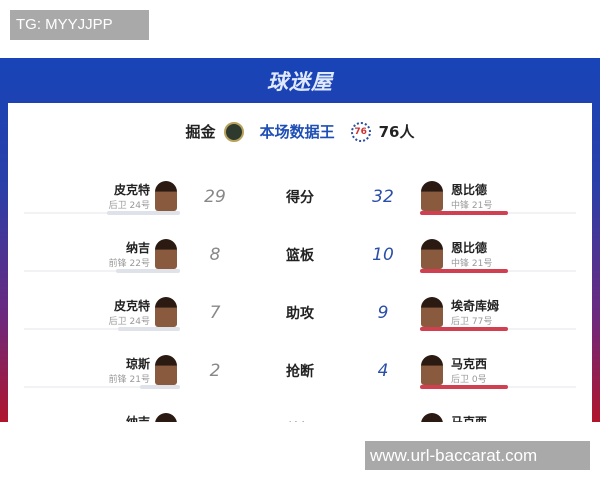  What do you see at coordinates (137, 364) in the screenshot?
I see `left-player-name: 琼斯` at bounding box center [137, 364].